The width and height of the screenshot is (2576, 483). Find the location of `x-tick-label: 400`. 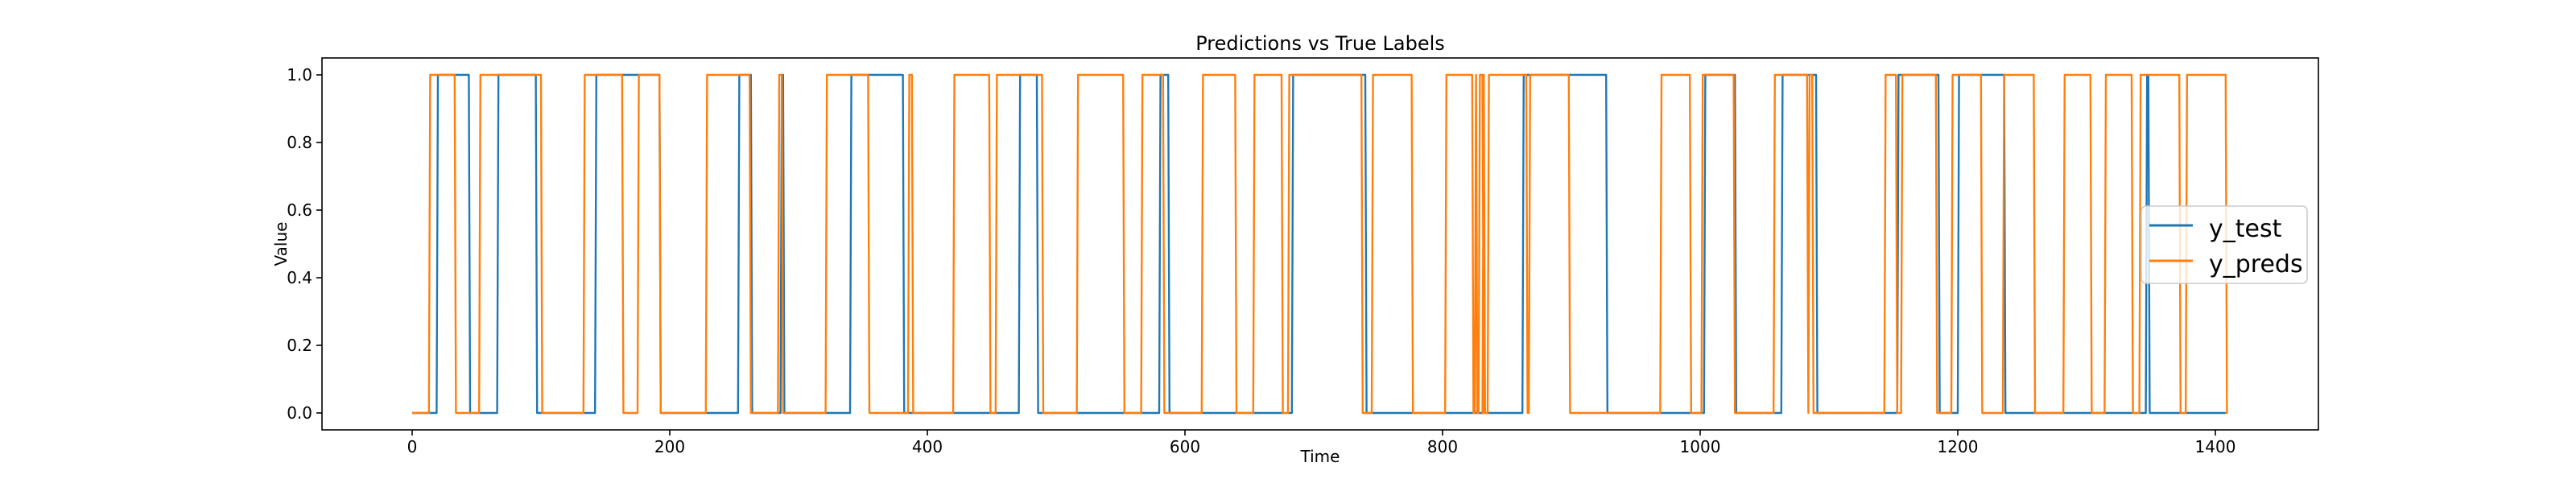

x-tick-label: 400 is located at coordinates (927, 446).